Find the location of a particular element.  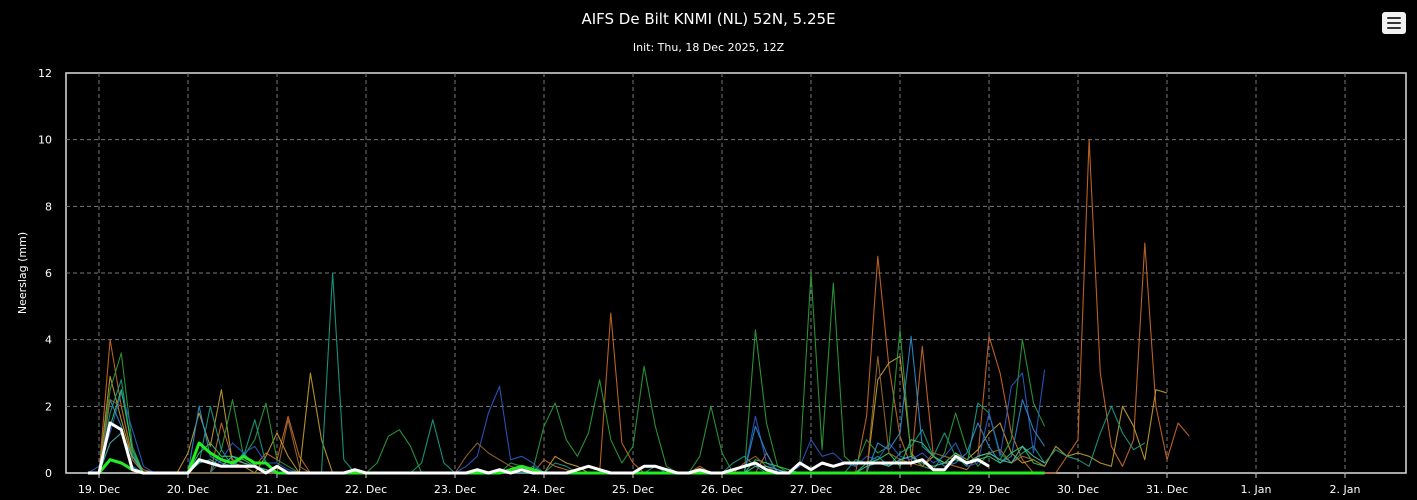

x-tick-label: 28. Dec is located at coordinates (900, 489).